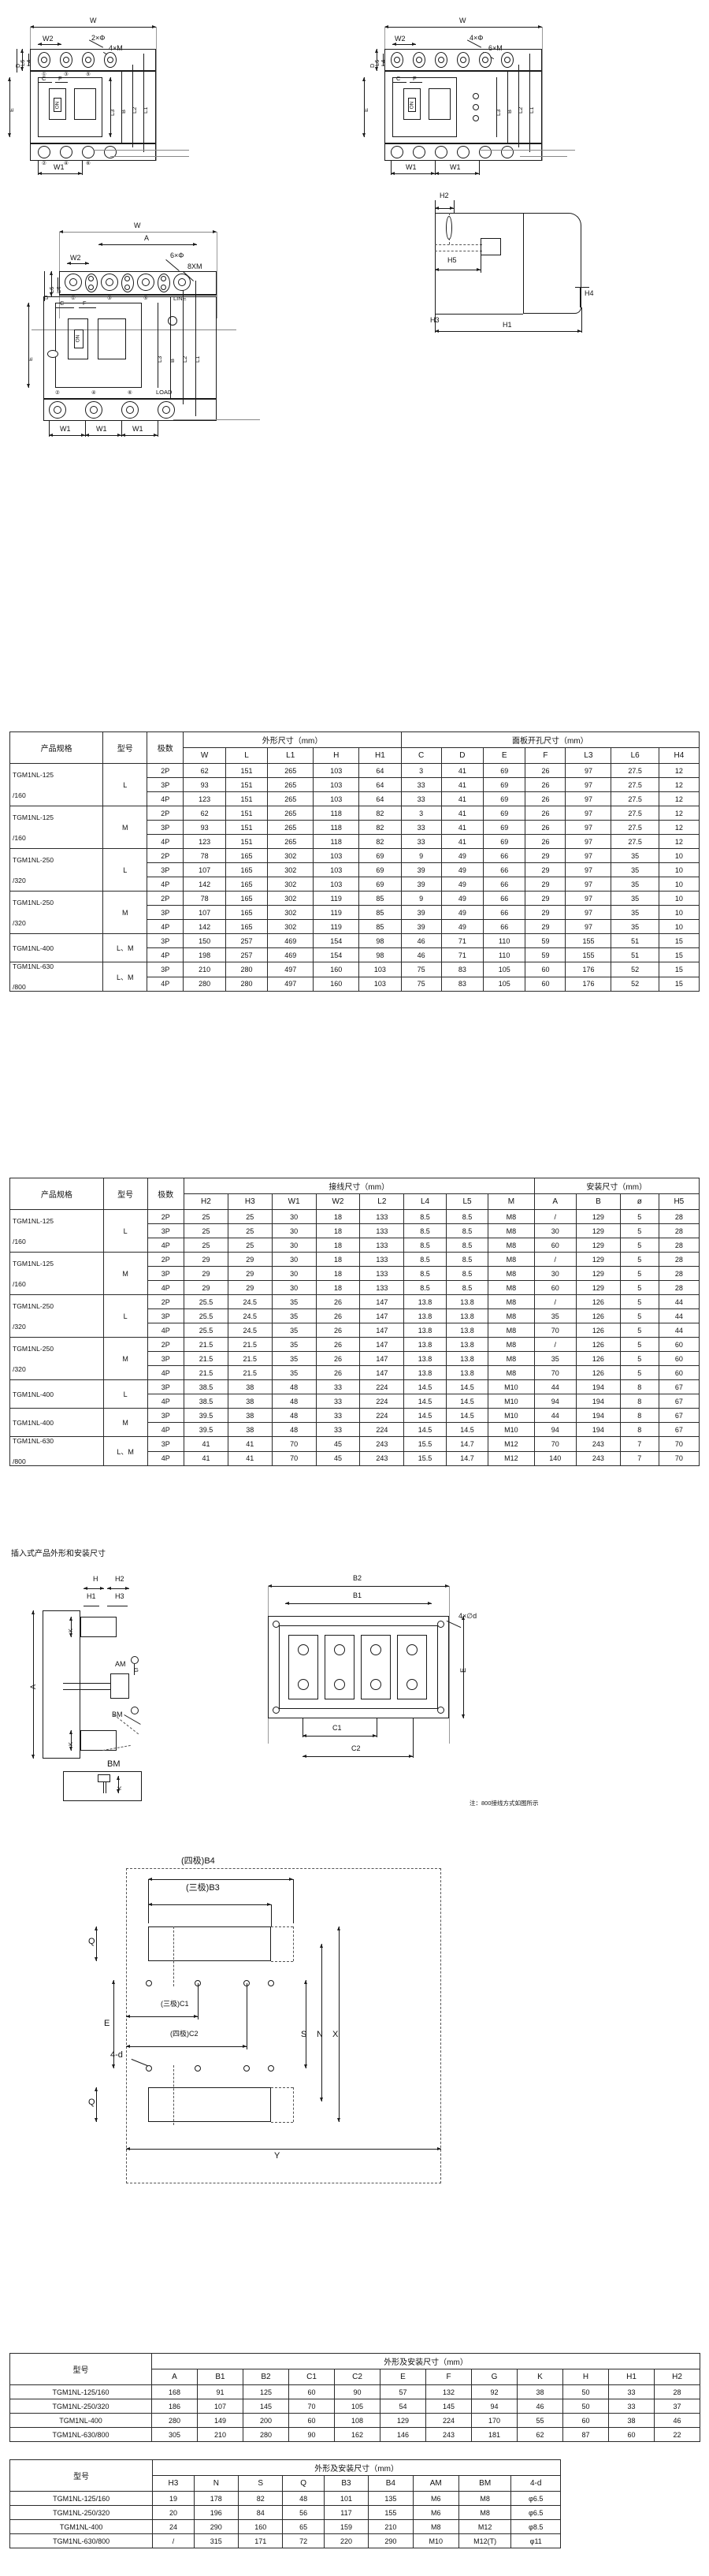 The image size is (709, 2576). I want to click on cell-value: 25.5, so click(206, 1301).